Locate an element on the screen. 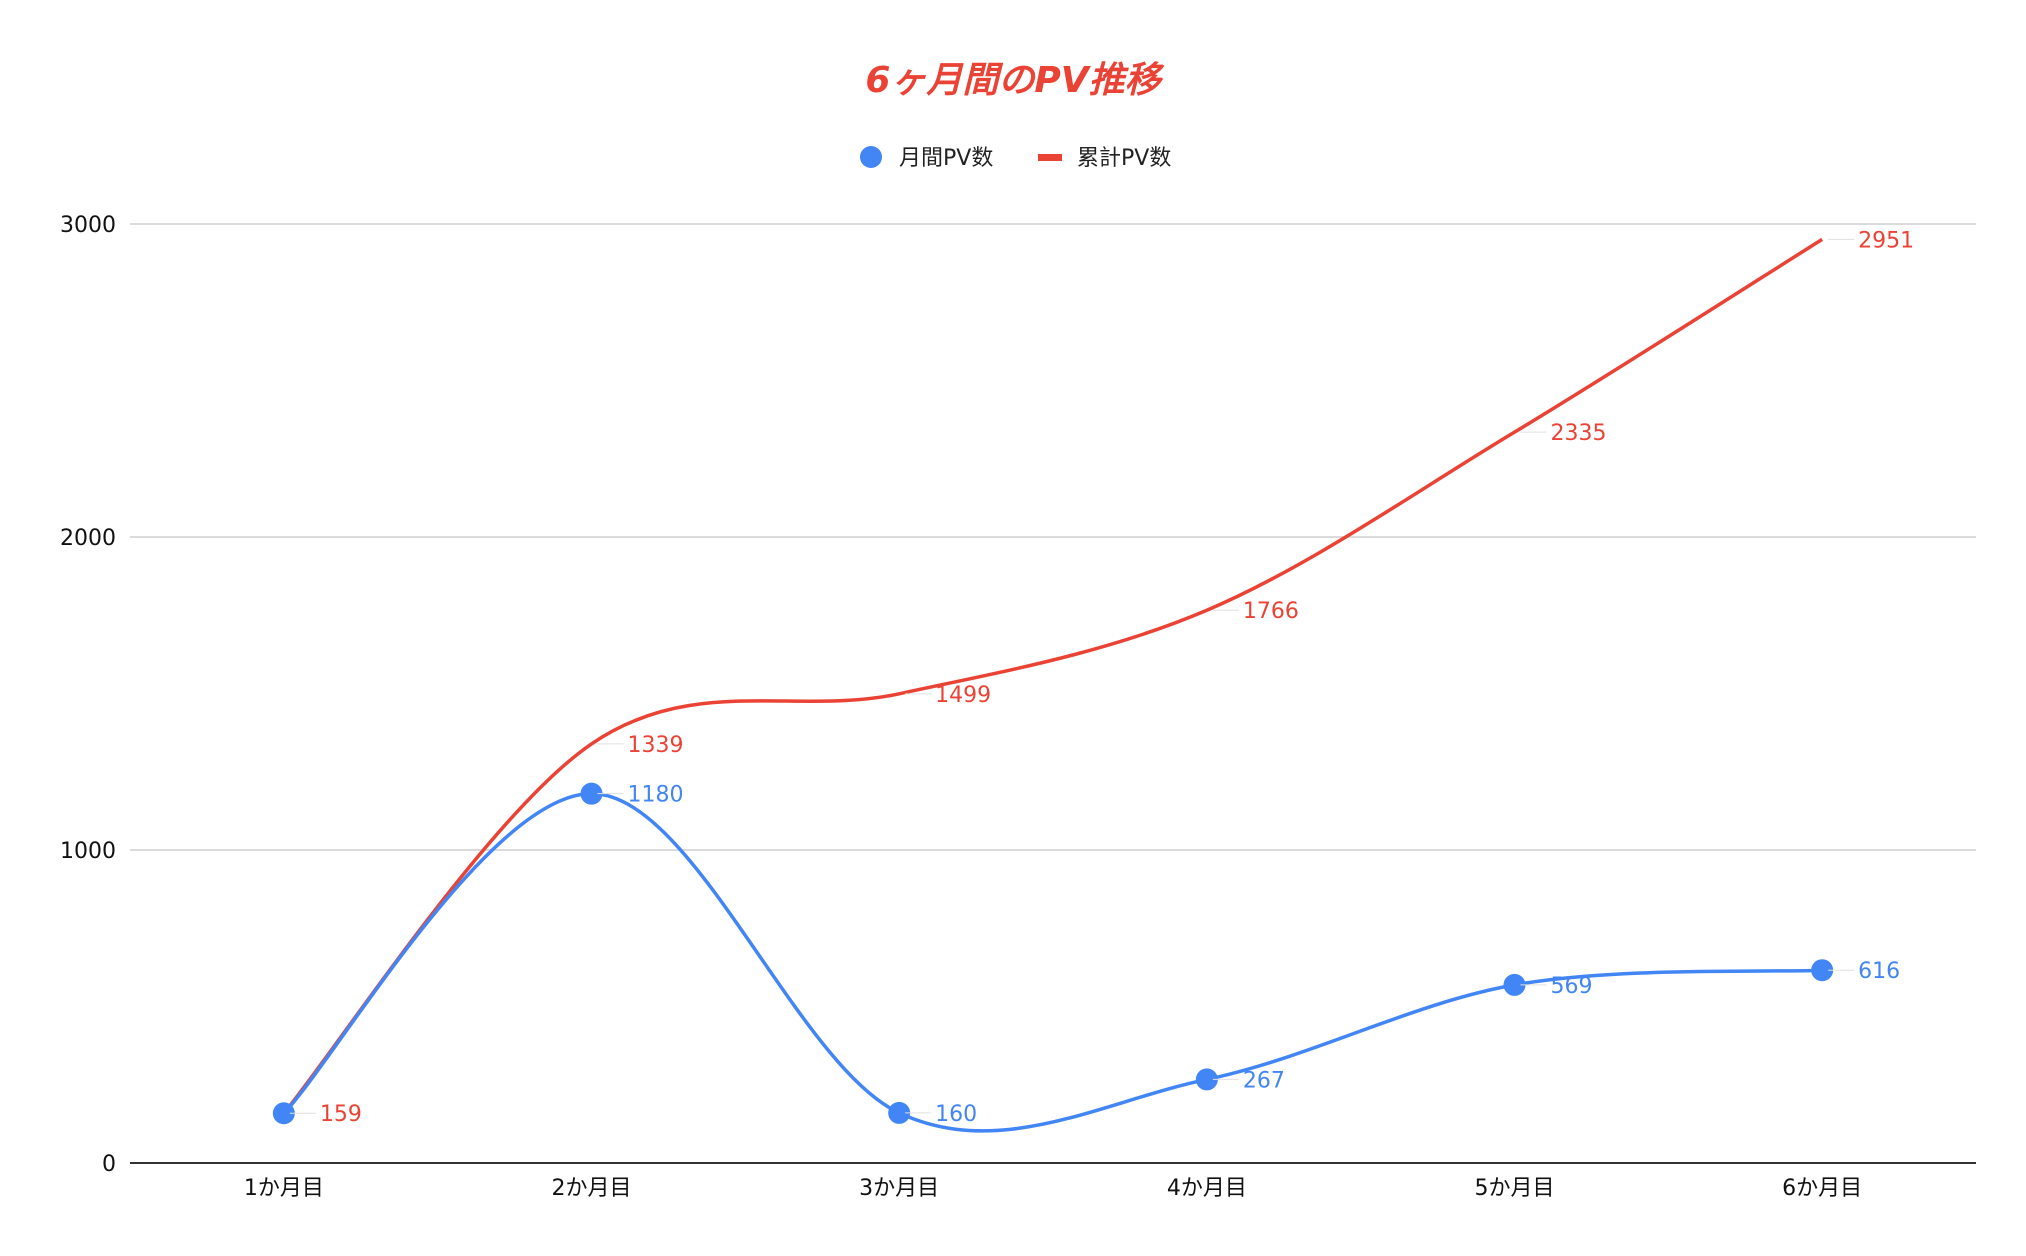 Image resolution: width=2026 pixels, height=1256 pixels. x-tick-label-2: 3か月目 is located at coordinates (899, 1188).